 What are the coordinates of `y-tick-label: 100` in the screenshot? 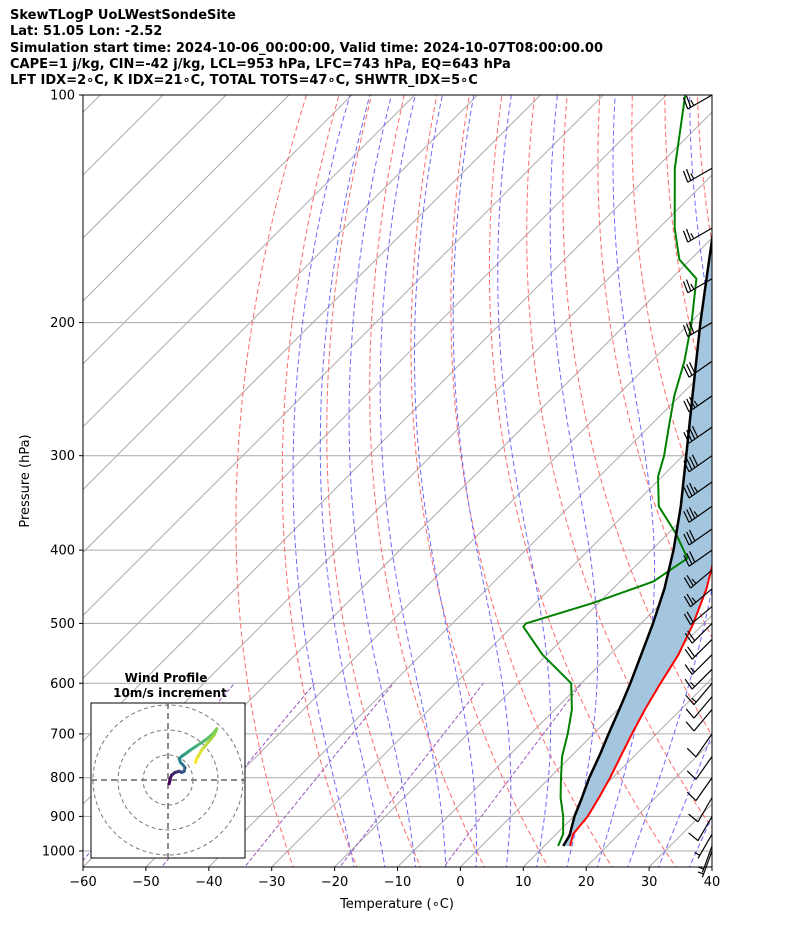 It's located at (62, 96).